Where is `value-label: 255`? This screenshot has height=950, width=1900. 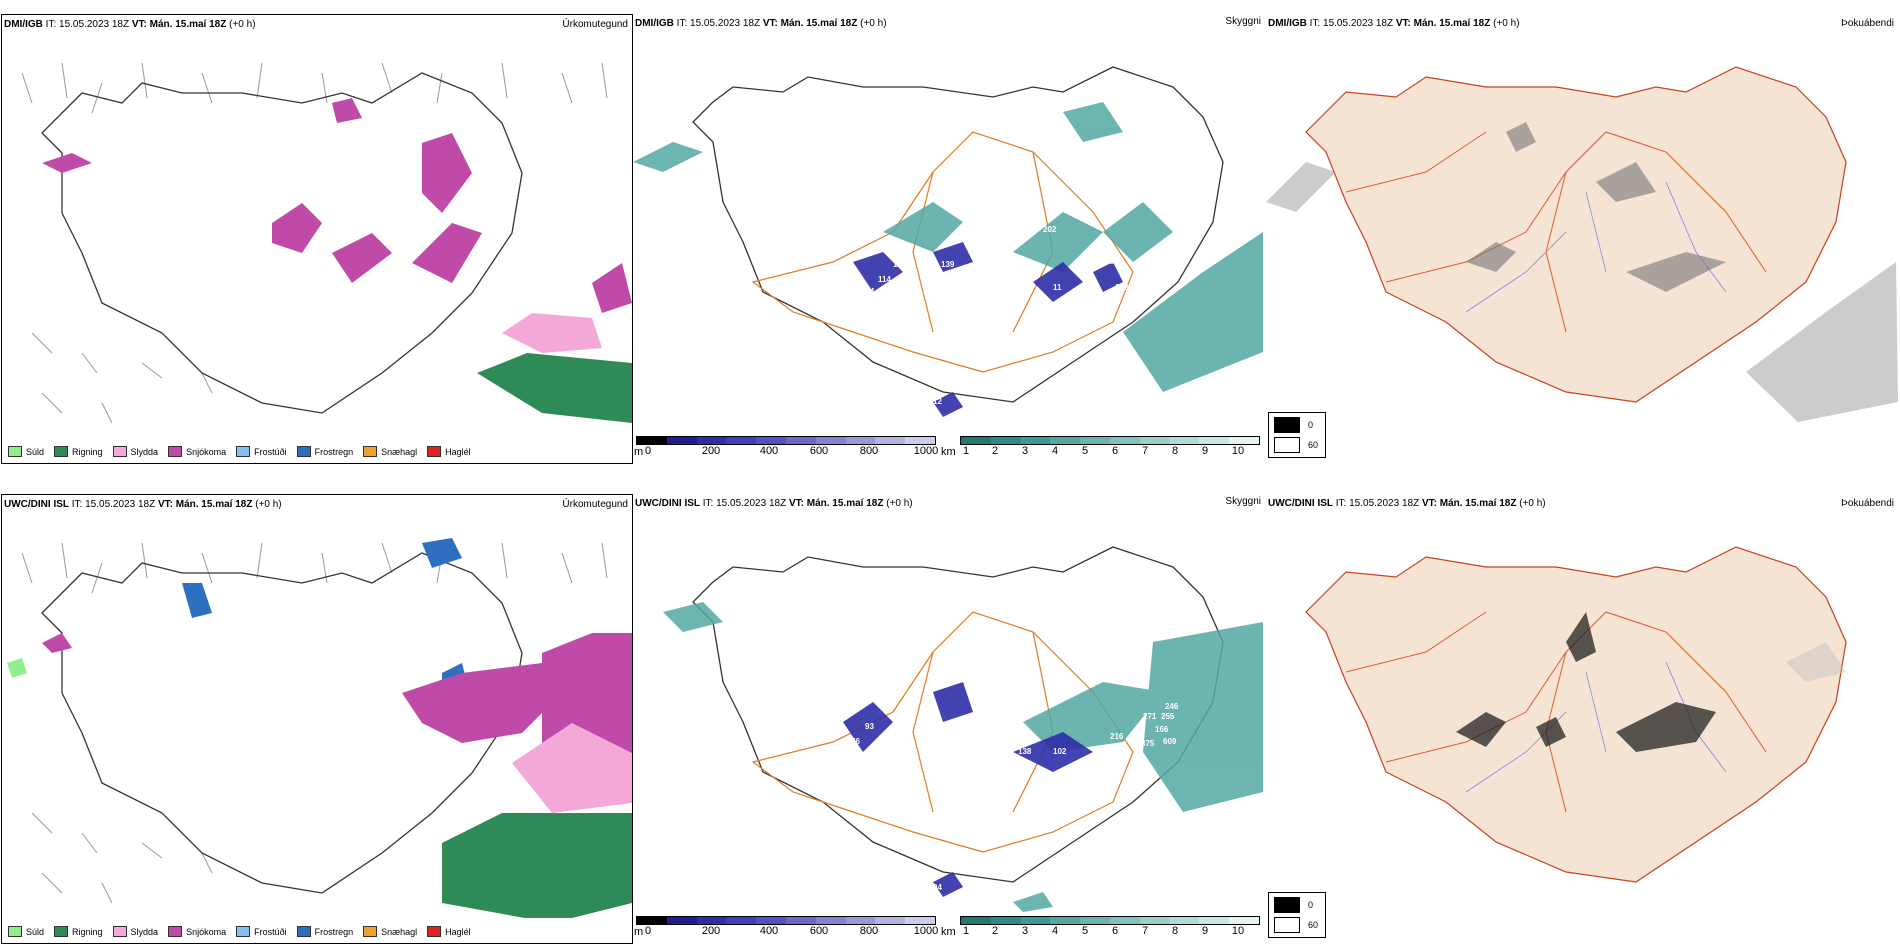
value-label: 255 is located at coordinates (1168, 716).